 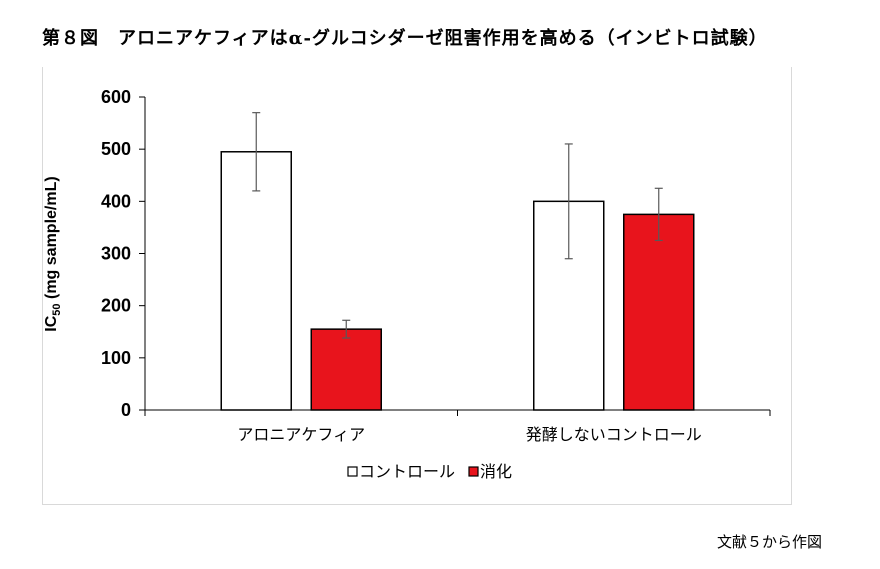 I want to click on y-tick-label: 200, so click(x=116, y=306).